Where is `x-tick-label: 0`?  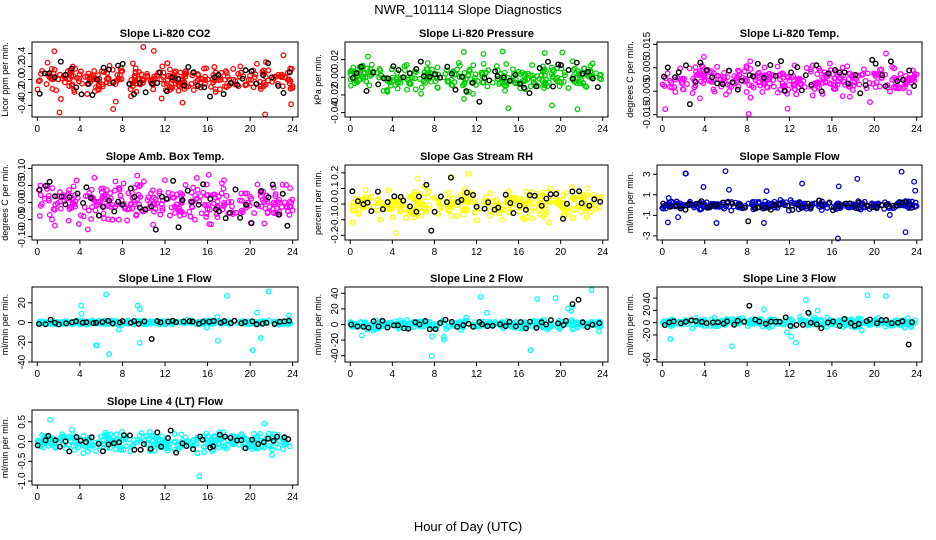
x-tick-label: 0 is located at coordinates (38, 252).